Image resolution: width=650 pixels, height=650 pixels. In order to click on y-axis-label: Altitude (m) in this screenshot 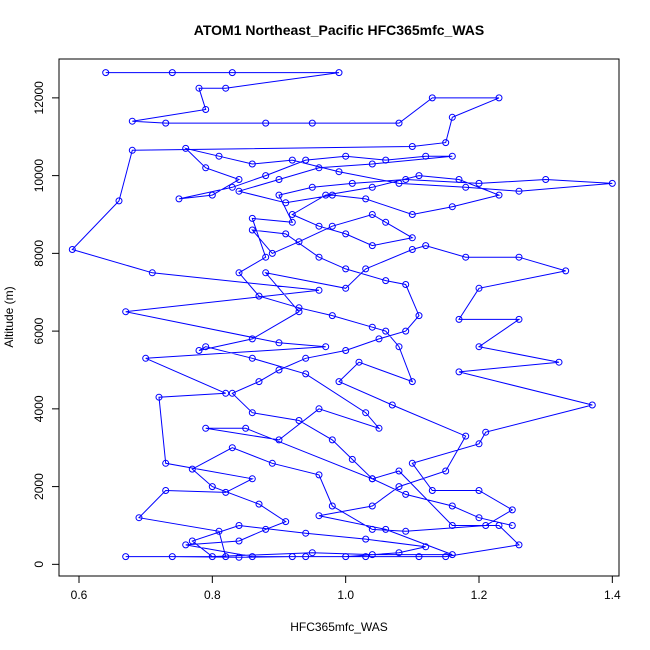, I will do `click(9, 316)`.